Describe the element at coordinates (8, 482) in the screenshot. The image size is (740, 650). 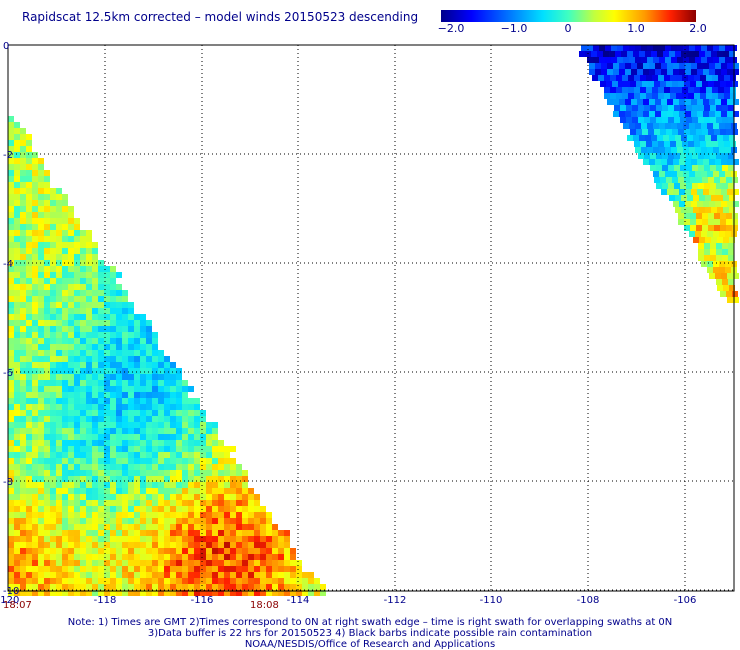
I see `lat-tick-label: -8` at that location.